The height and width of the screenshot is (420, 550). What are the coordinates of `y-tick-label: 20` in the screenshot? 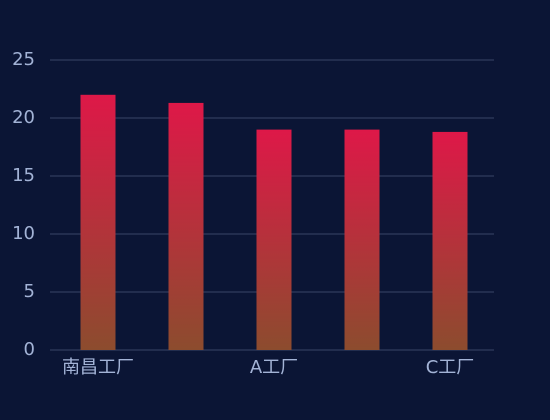 It's located at (23, 117).